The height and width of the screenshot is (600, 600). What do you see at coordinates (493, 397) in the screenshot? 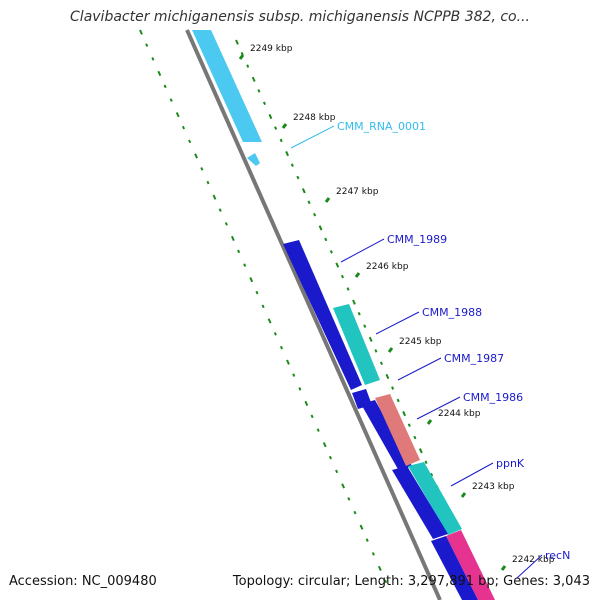
I see `gene-label: CMM_1986` at bounding box center [493, 397].